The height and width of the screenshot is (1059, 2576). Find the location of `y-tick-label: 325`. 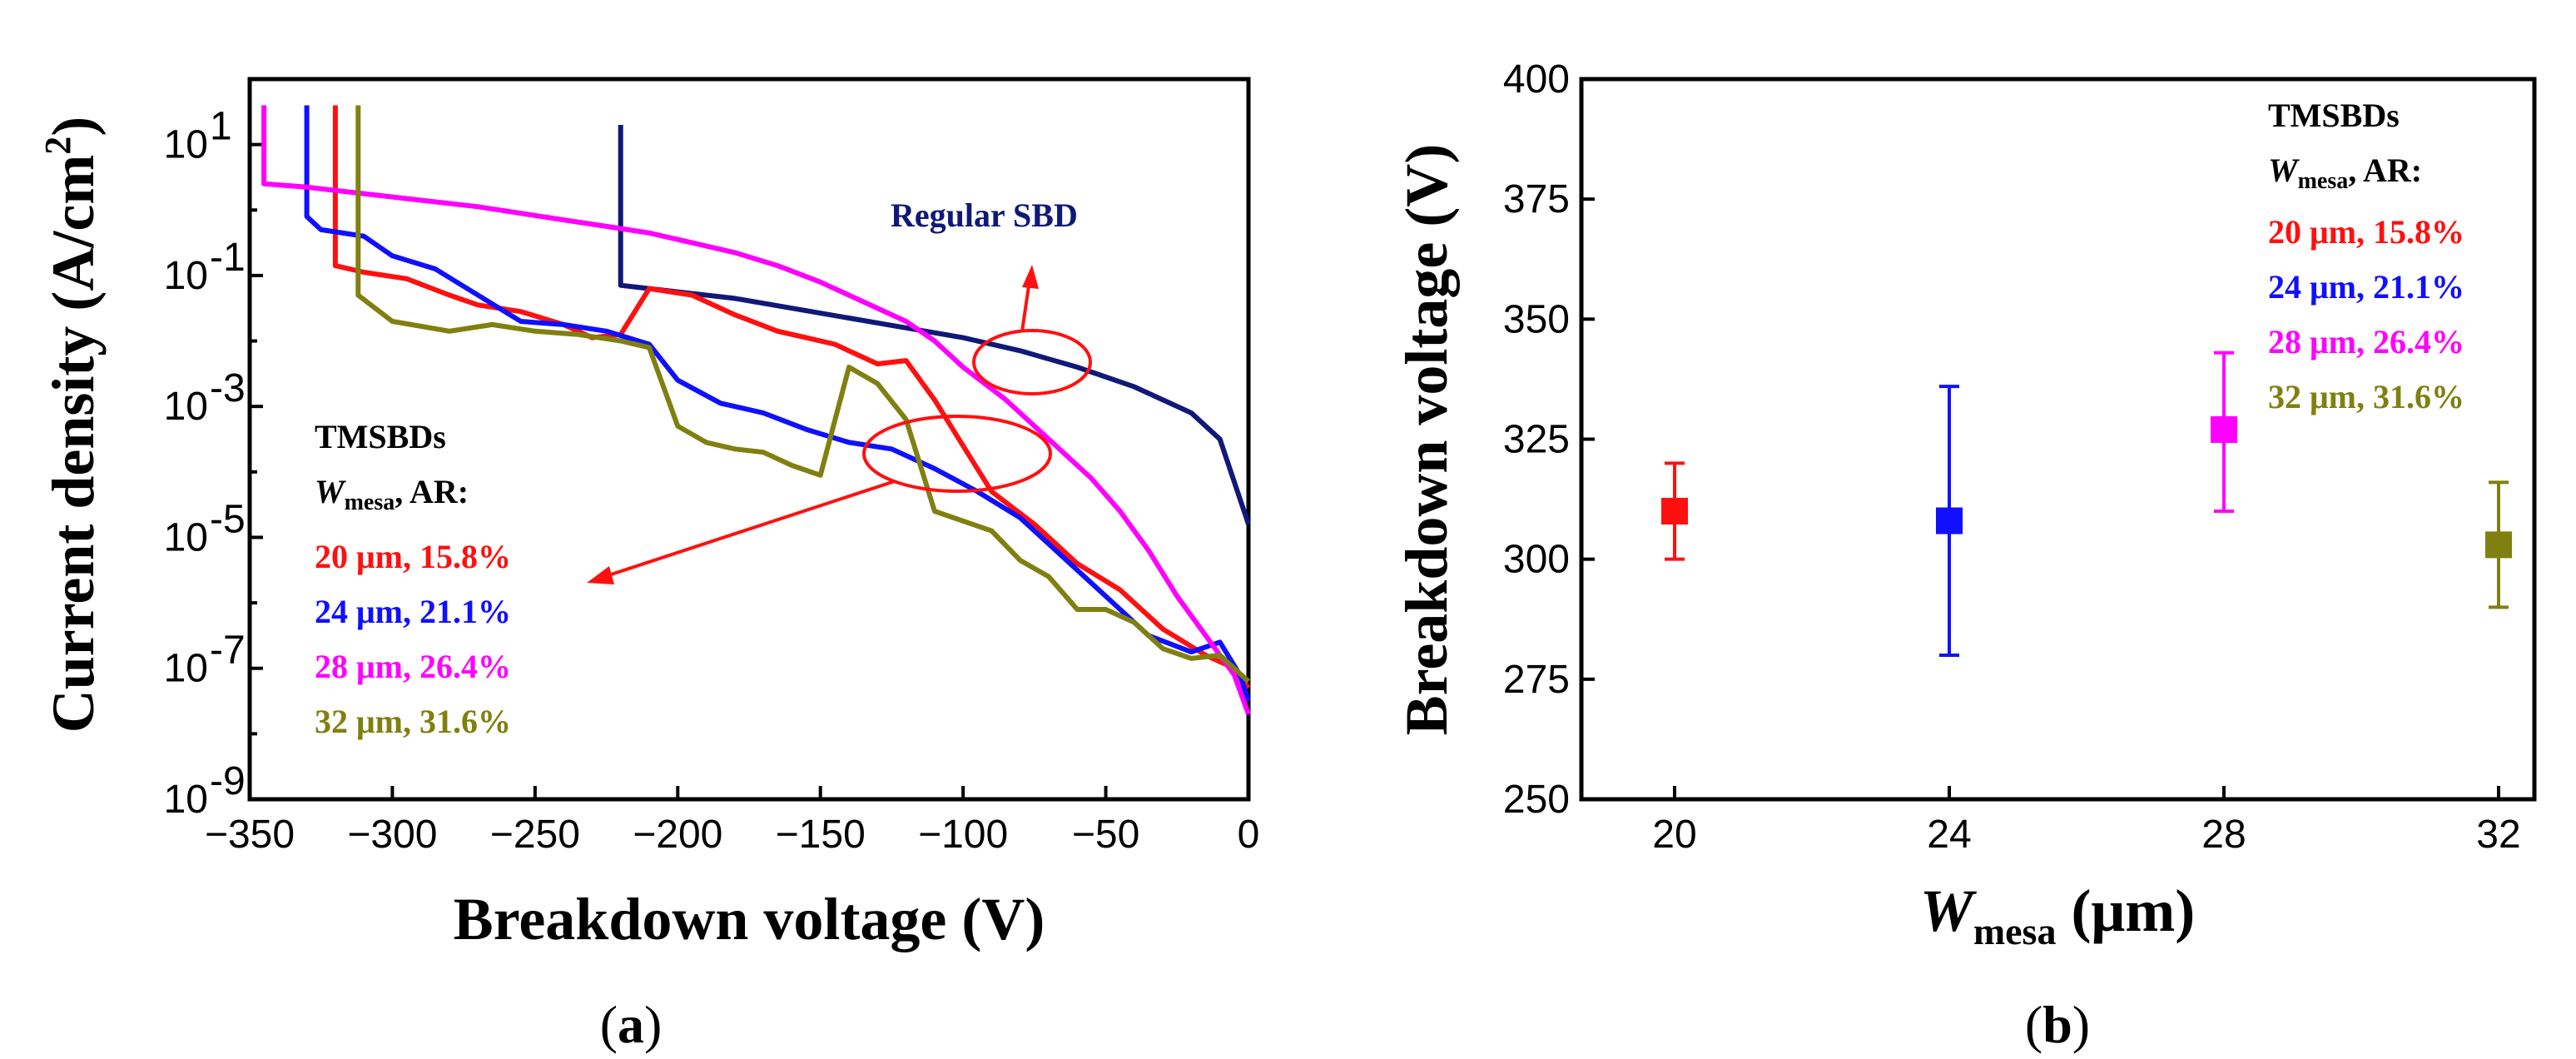

y-tick-label: 325 is located at coordinates (1536, 440).